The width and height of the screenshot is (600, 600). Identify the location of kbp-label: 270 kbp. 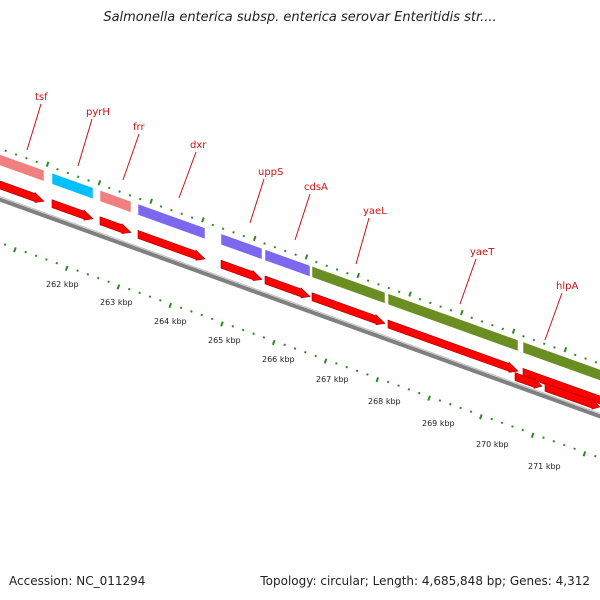
(492, 444).